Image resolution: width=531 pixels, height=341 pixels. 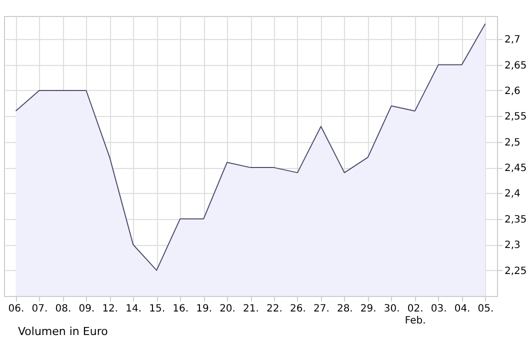 I want to click on y-tick-label: 2,65, so click(x=515, y=66).